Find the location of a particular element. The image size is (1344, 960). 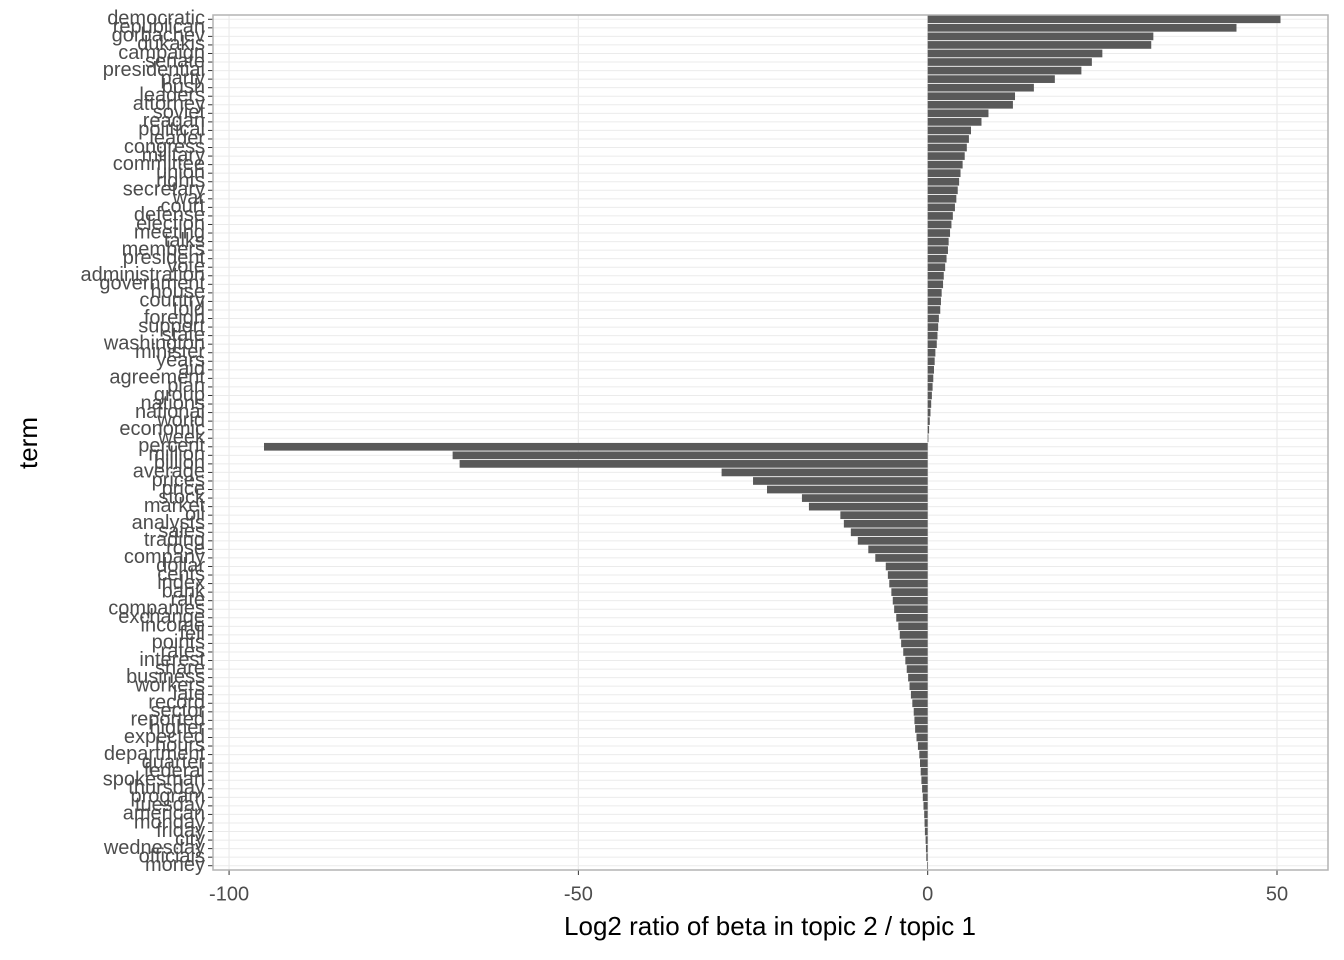

y-tick-label: cents is located at coordinates (181, 574).